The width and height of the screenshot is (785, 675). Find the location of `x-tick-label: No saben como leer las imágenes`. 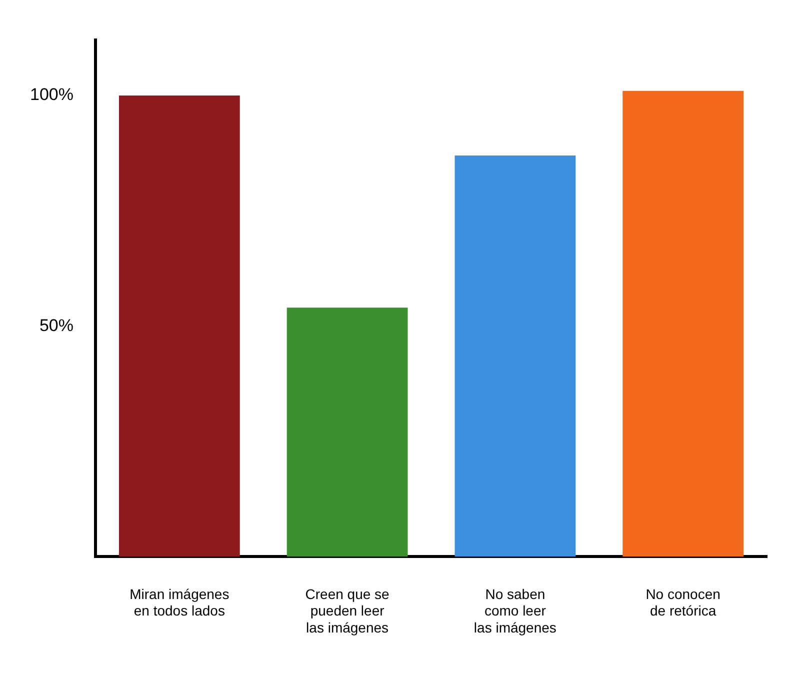

x-tick-label: No saben como leer las imágenes is located at coordinates (515, 611).